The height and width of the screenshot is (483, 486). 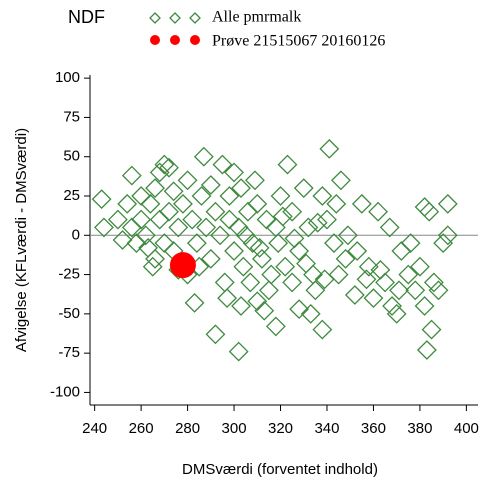 What do you see at coordinates (326, 428) in the screenshot?
I see `x-tick-label: 340` at bounding box center [326, 428].